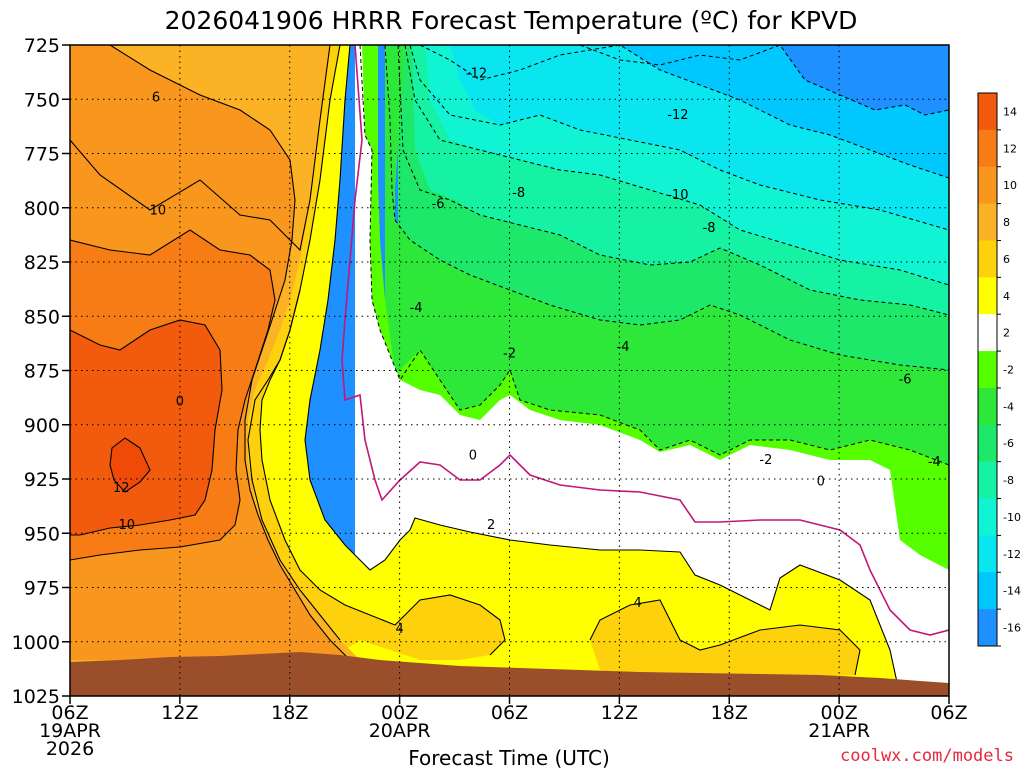  Describe the element at coordinates (927, 756) in the screenshot. I see `credit-text: coolwx.com/models` at that location.